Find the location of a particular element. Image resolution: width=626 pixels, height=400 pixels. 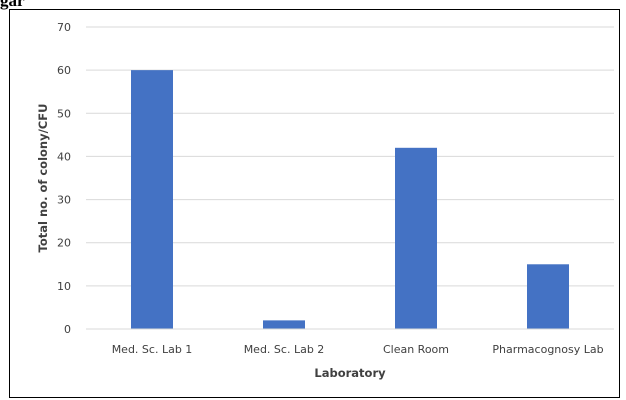

x-tick-label: Med. Sc. Lab 1 is located at coordinates (152, 349).